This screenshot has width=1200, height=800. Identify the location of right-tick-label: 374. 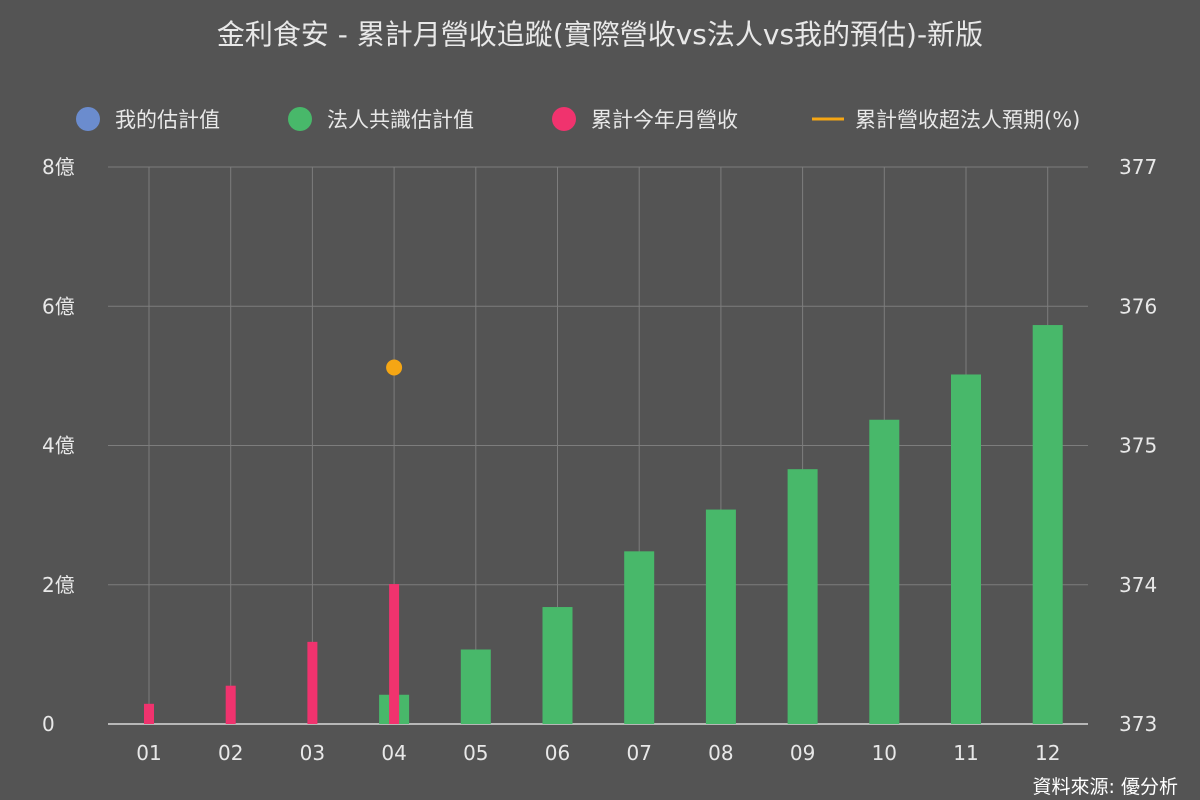
(1138, 585).